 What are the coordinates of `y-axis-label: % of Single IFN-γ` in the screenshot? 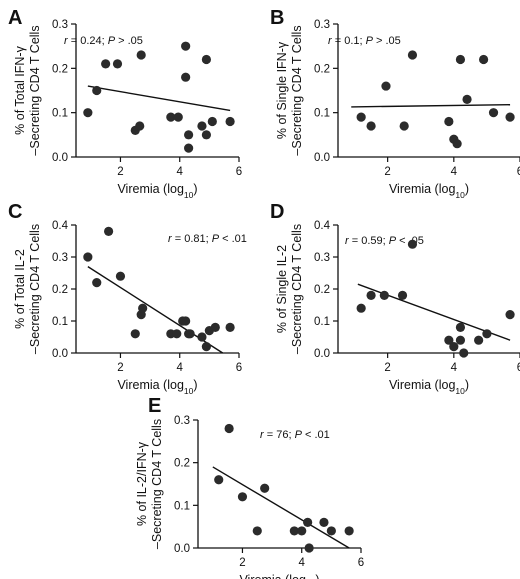 It's located at (282, 90).